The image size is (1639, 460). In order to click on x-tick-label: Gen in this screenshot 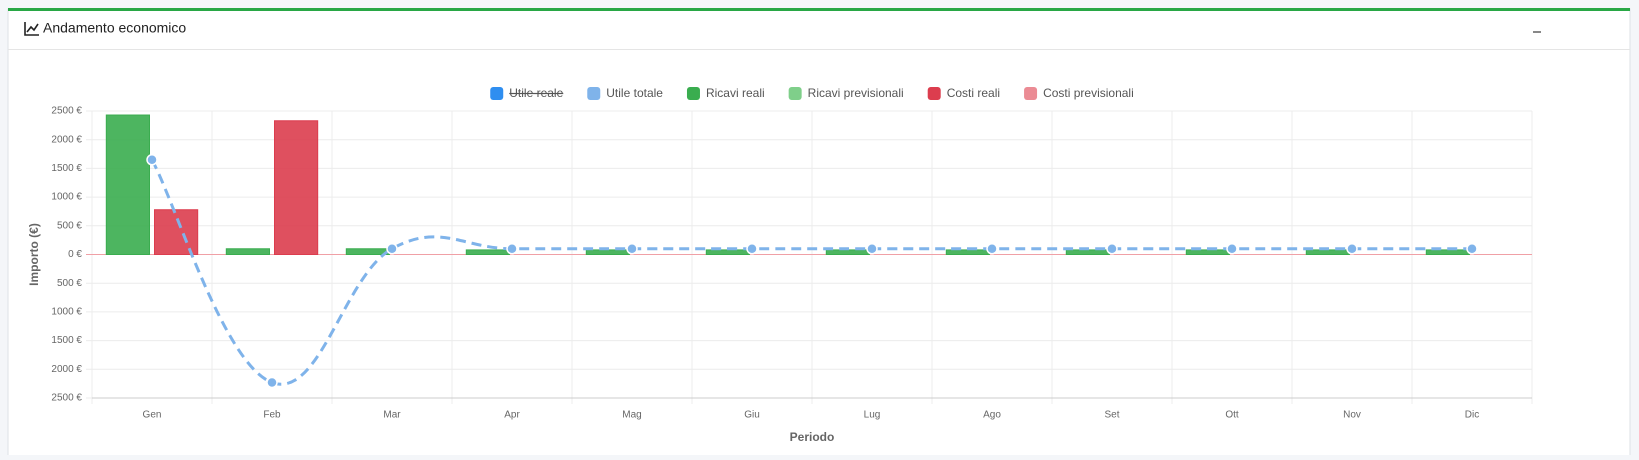, I will do `click(152, 415)`.